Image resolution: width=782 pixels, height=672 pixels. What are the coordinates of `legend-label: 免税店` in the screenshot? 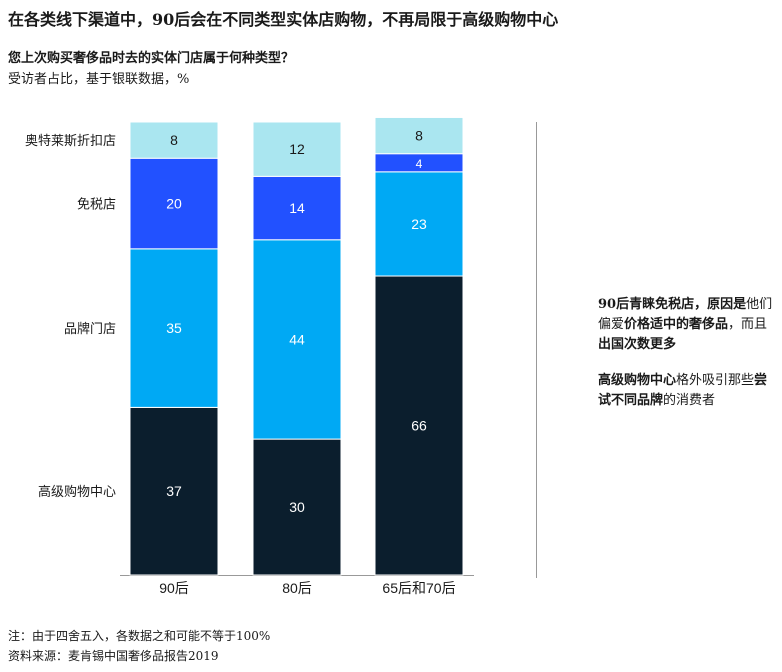 It's located at (96, 205).